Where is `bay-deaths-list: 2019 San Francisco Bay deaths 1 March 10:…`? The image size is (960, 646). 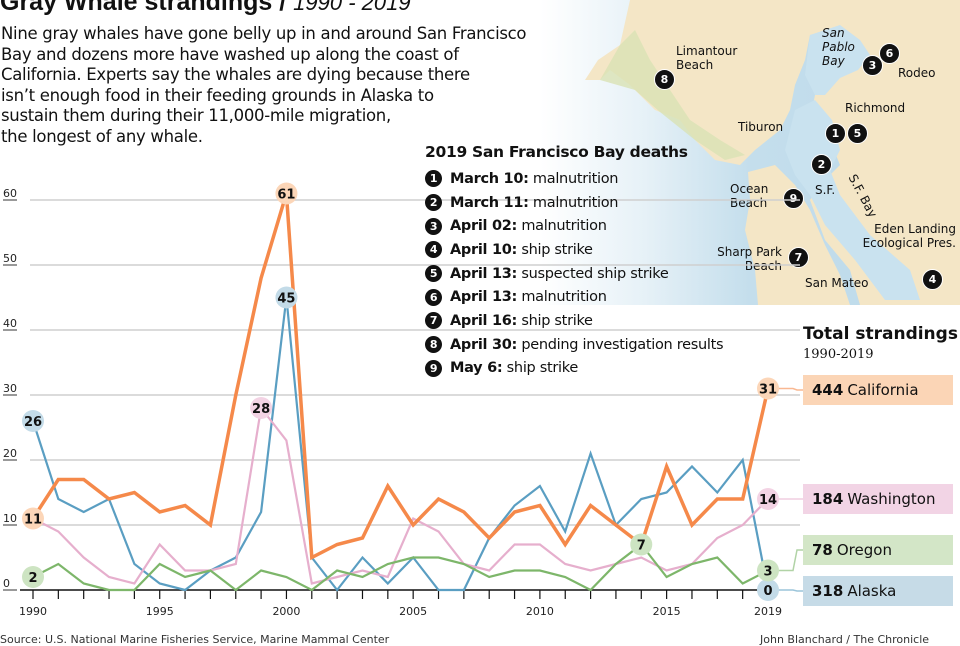 bay-deaths-list: 2019 San Francisco Bay deaths 1 March 10:… is located at coordinates (574, 261).